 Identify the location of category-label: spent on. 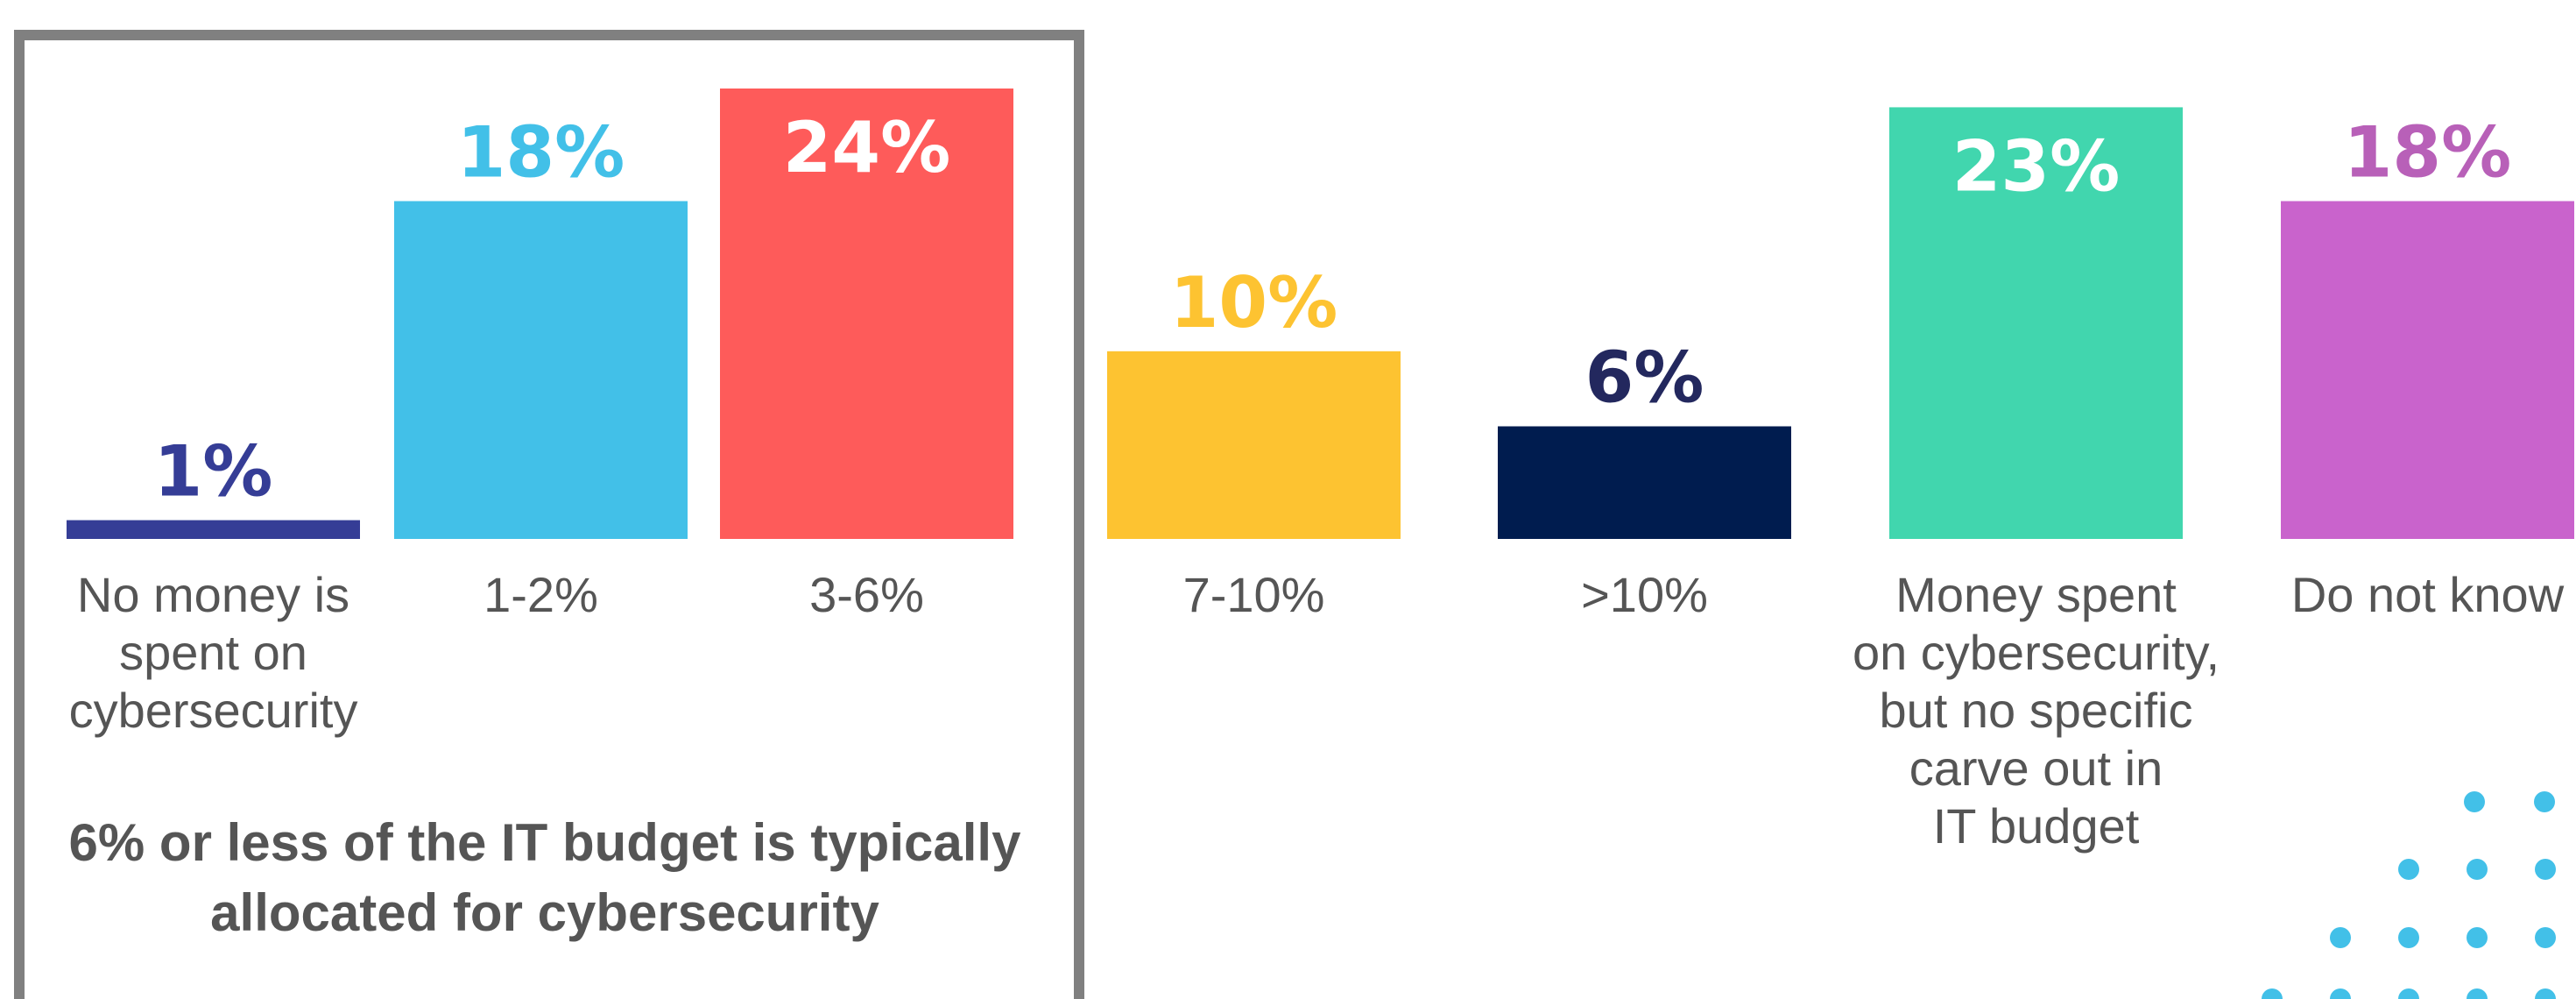
(213, 652).